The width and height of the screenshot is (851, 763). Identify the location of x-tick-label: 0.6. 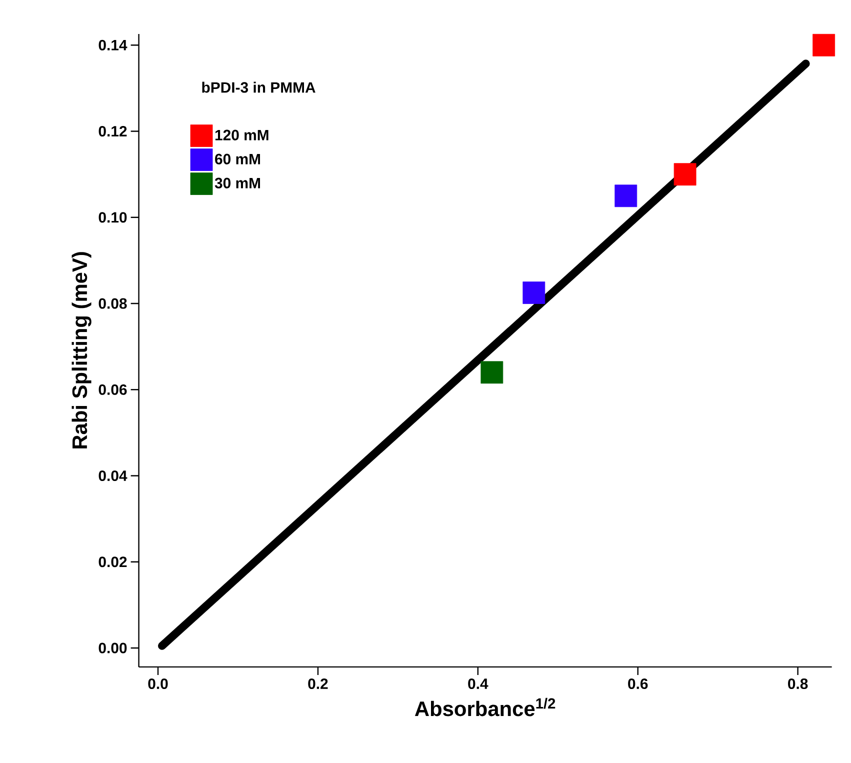
(638, 684).